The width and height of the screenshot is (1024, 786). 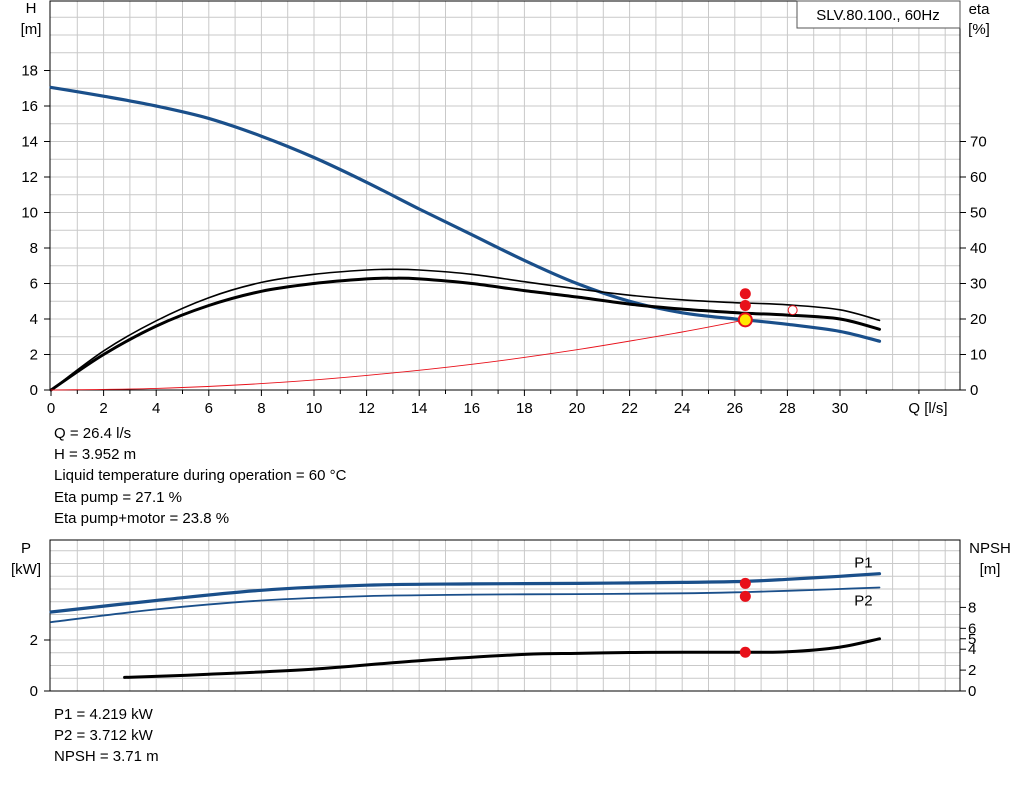 I want to click on y-axis-label: P, so click(x=26, y=548).